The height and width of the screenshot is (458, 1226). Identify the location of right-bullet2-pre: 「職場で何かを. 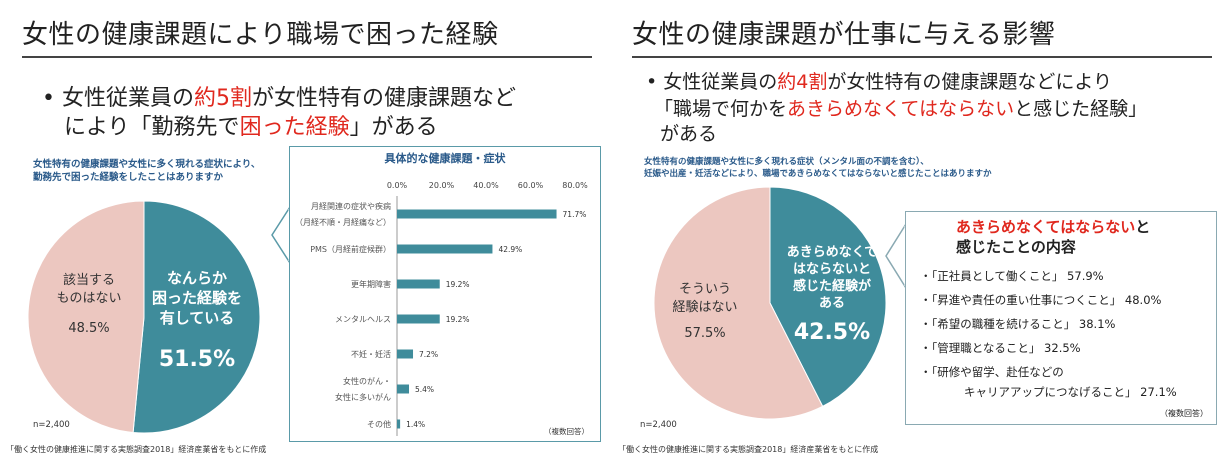
(721, 109).